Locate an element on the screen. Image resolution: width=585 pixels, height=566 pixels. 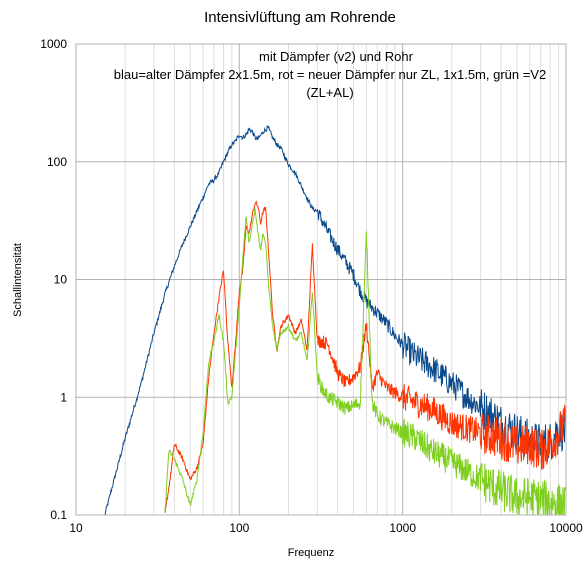
y-tick-label: 100 is located at coordinates (57, 162).